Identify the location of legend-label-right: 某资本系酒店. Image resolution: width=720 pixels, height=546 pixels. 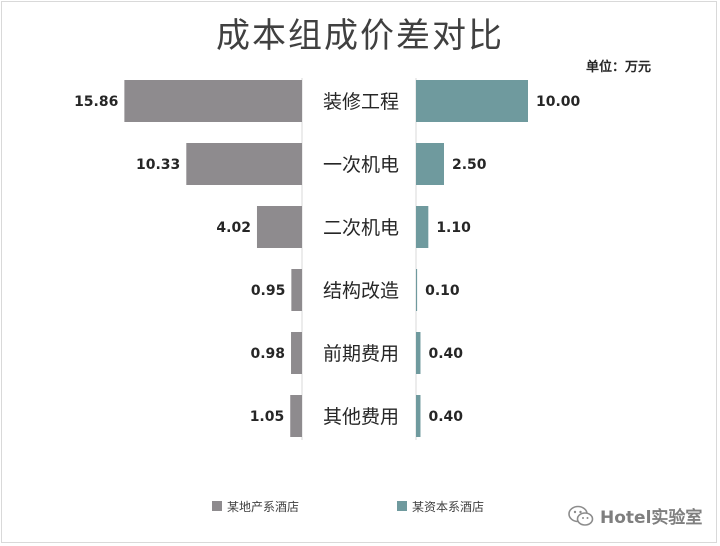
(448, 506).